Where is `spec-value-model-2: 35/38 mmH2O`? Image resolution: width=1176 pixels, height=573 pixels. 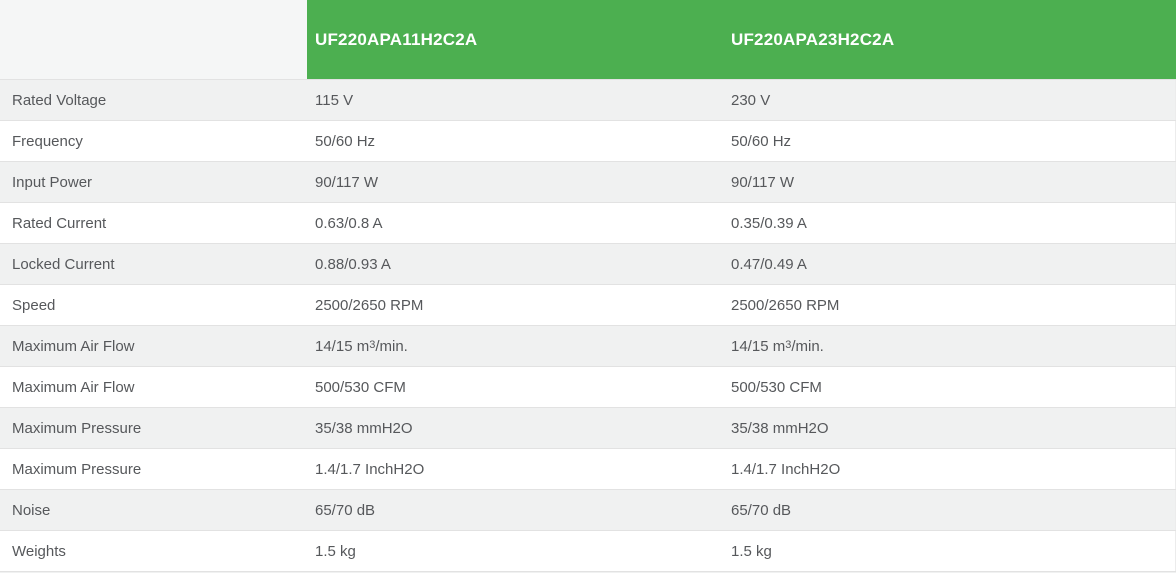
spec-value-model-2: 35/38 mmH2O is located at coordinates (949, 428).